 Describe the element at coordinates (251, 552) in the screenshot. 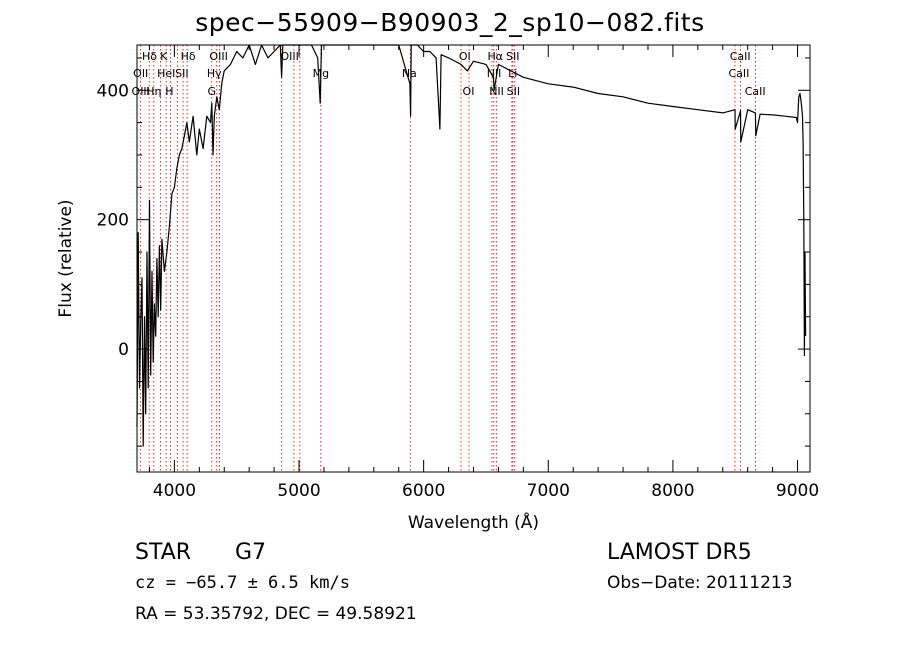

I see `object-subclass: G7` at that location.